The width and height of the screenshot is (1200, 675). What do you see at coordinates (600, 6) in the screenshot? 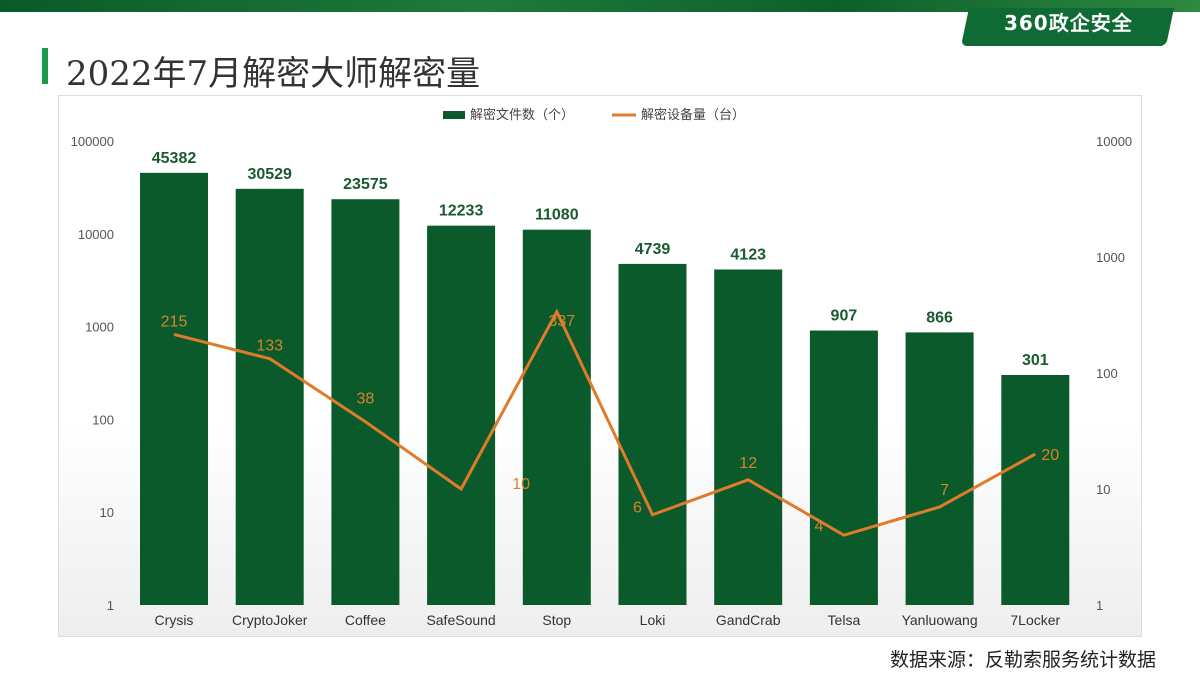
I see `top-banner` at bounding box center [600, 6].